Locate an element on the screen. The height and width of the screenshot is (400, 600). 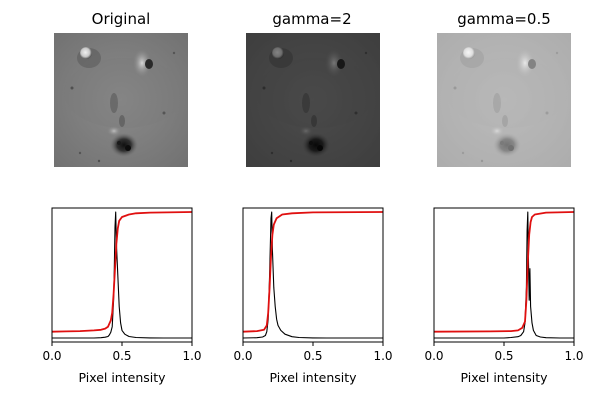
darken-overlay is located at coordinates (313, 100).